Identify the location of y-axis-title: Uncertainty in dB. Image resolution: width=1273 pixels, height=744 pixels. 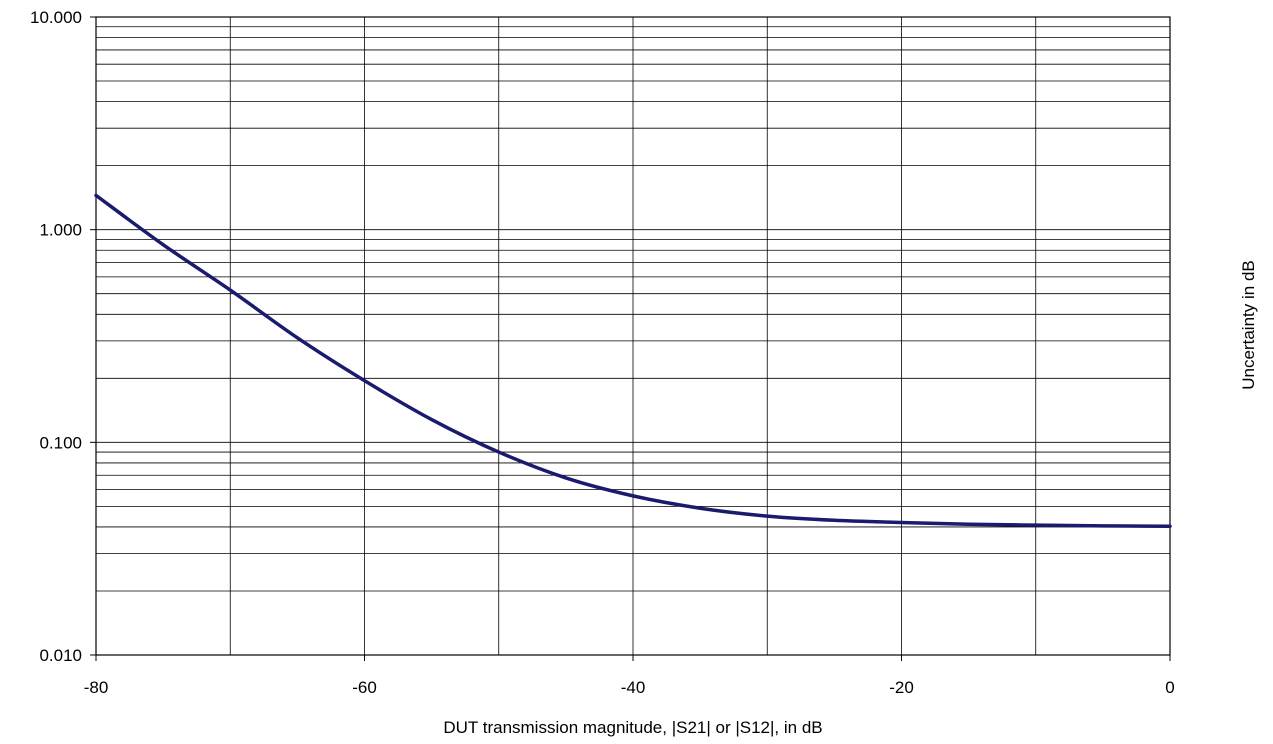
(1248, 324).